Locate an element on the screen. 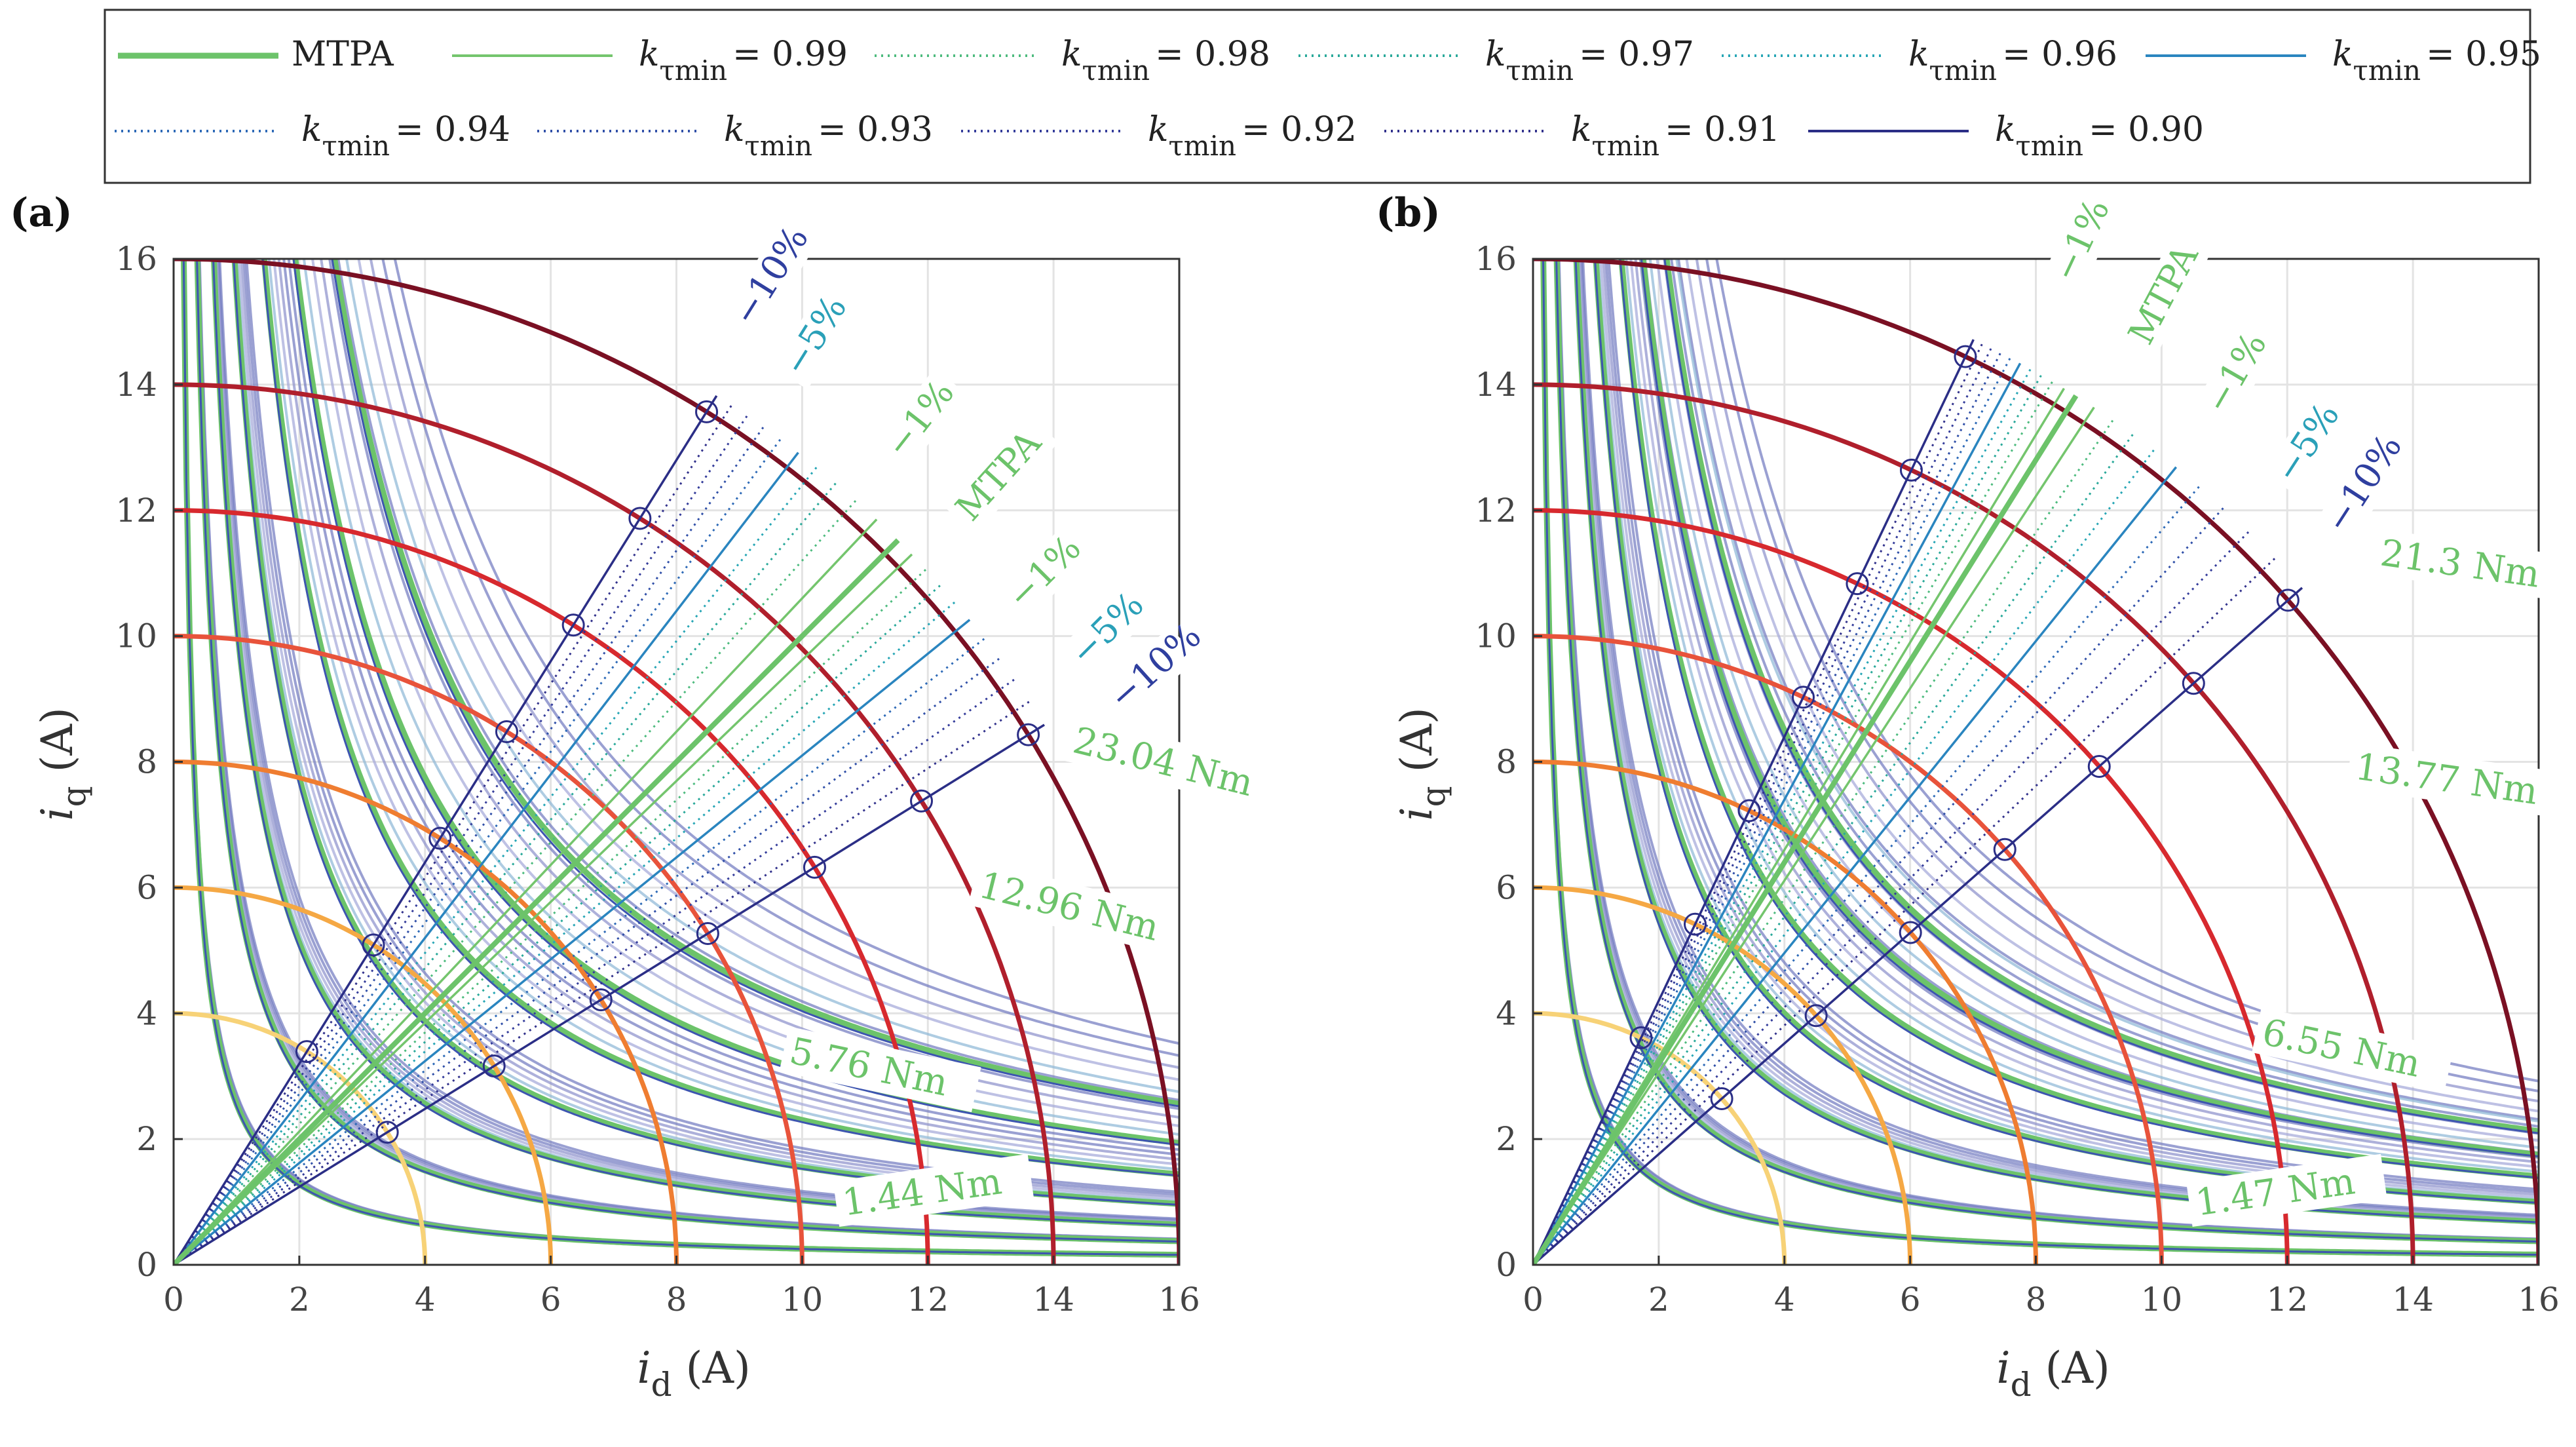 The height and width of the screenshot is (1447, 2576). legend-k-label-4: kτmin = 0.95 is located at coordinates (2436, 61).